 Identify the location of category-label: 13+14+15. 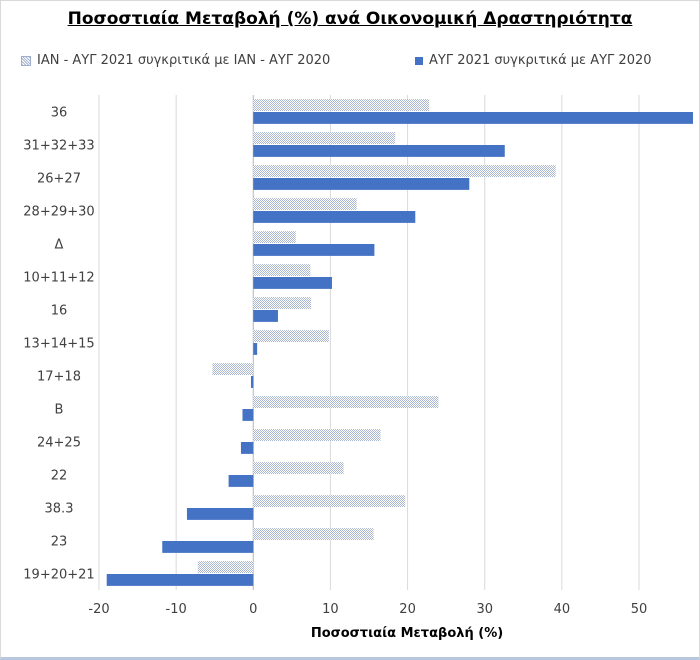
(58, 344).